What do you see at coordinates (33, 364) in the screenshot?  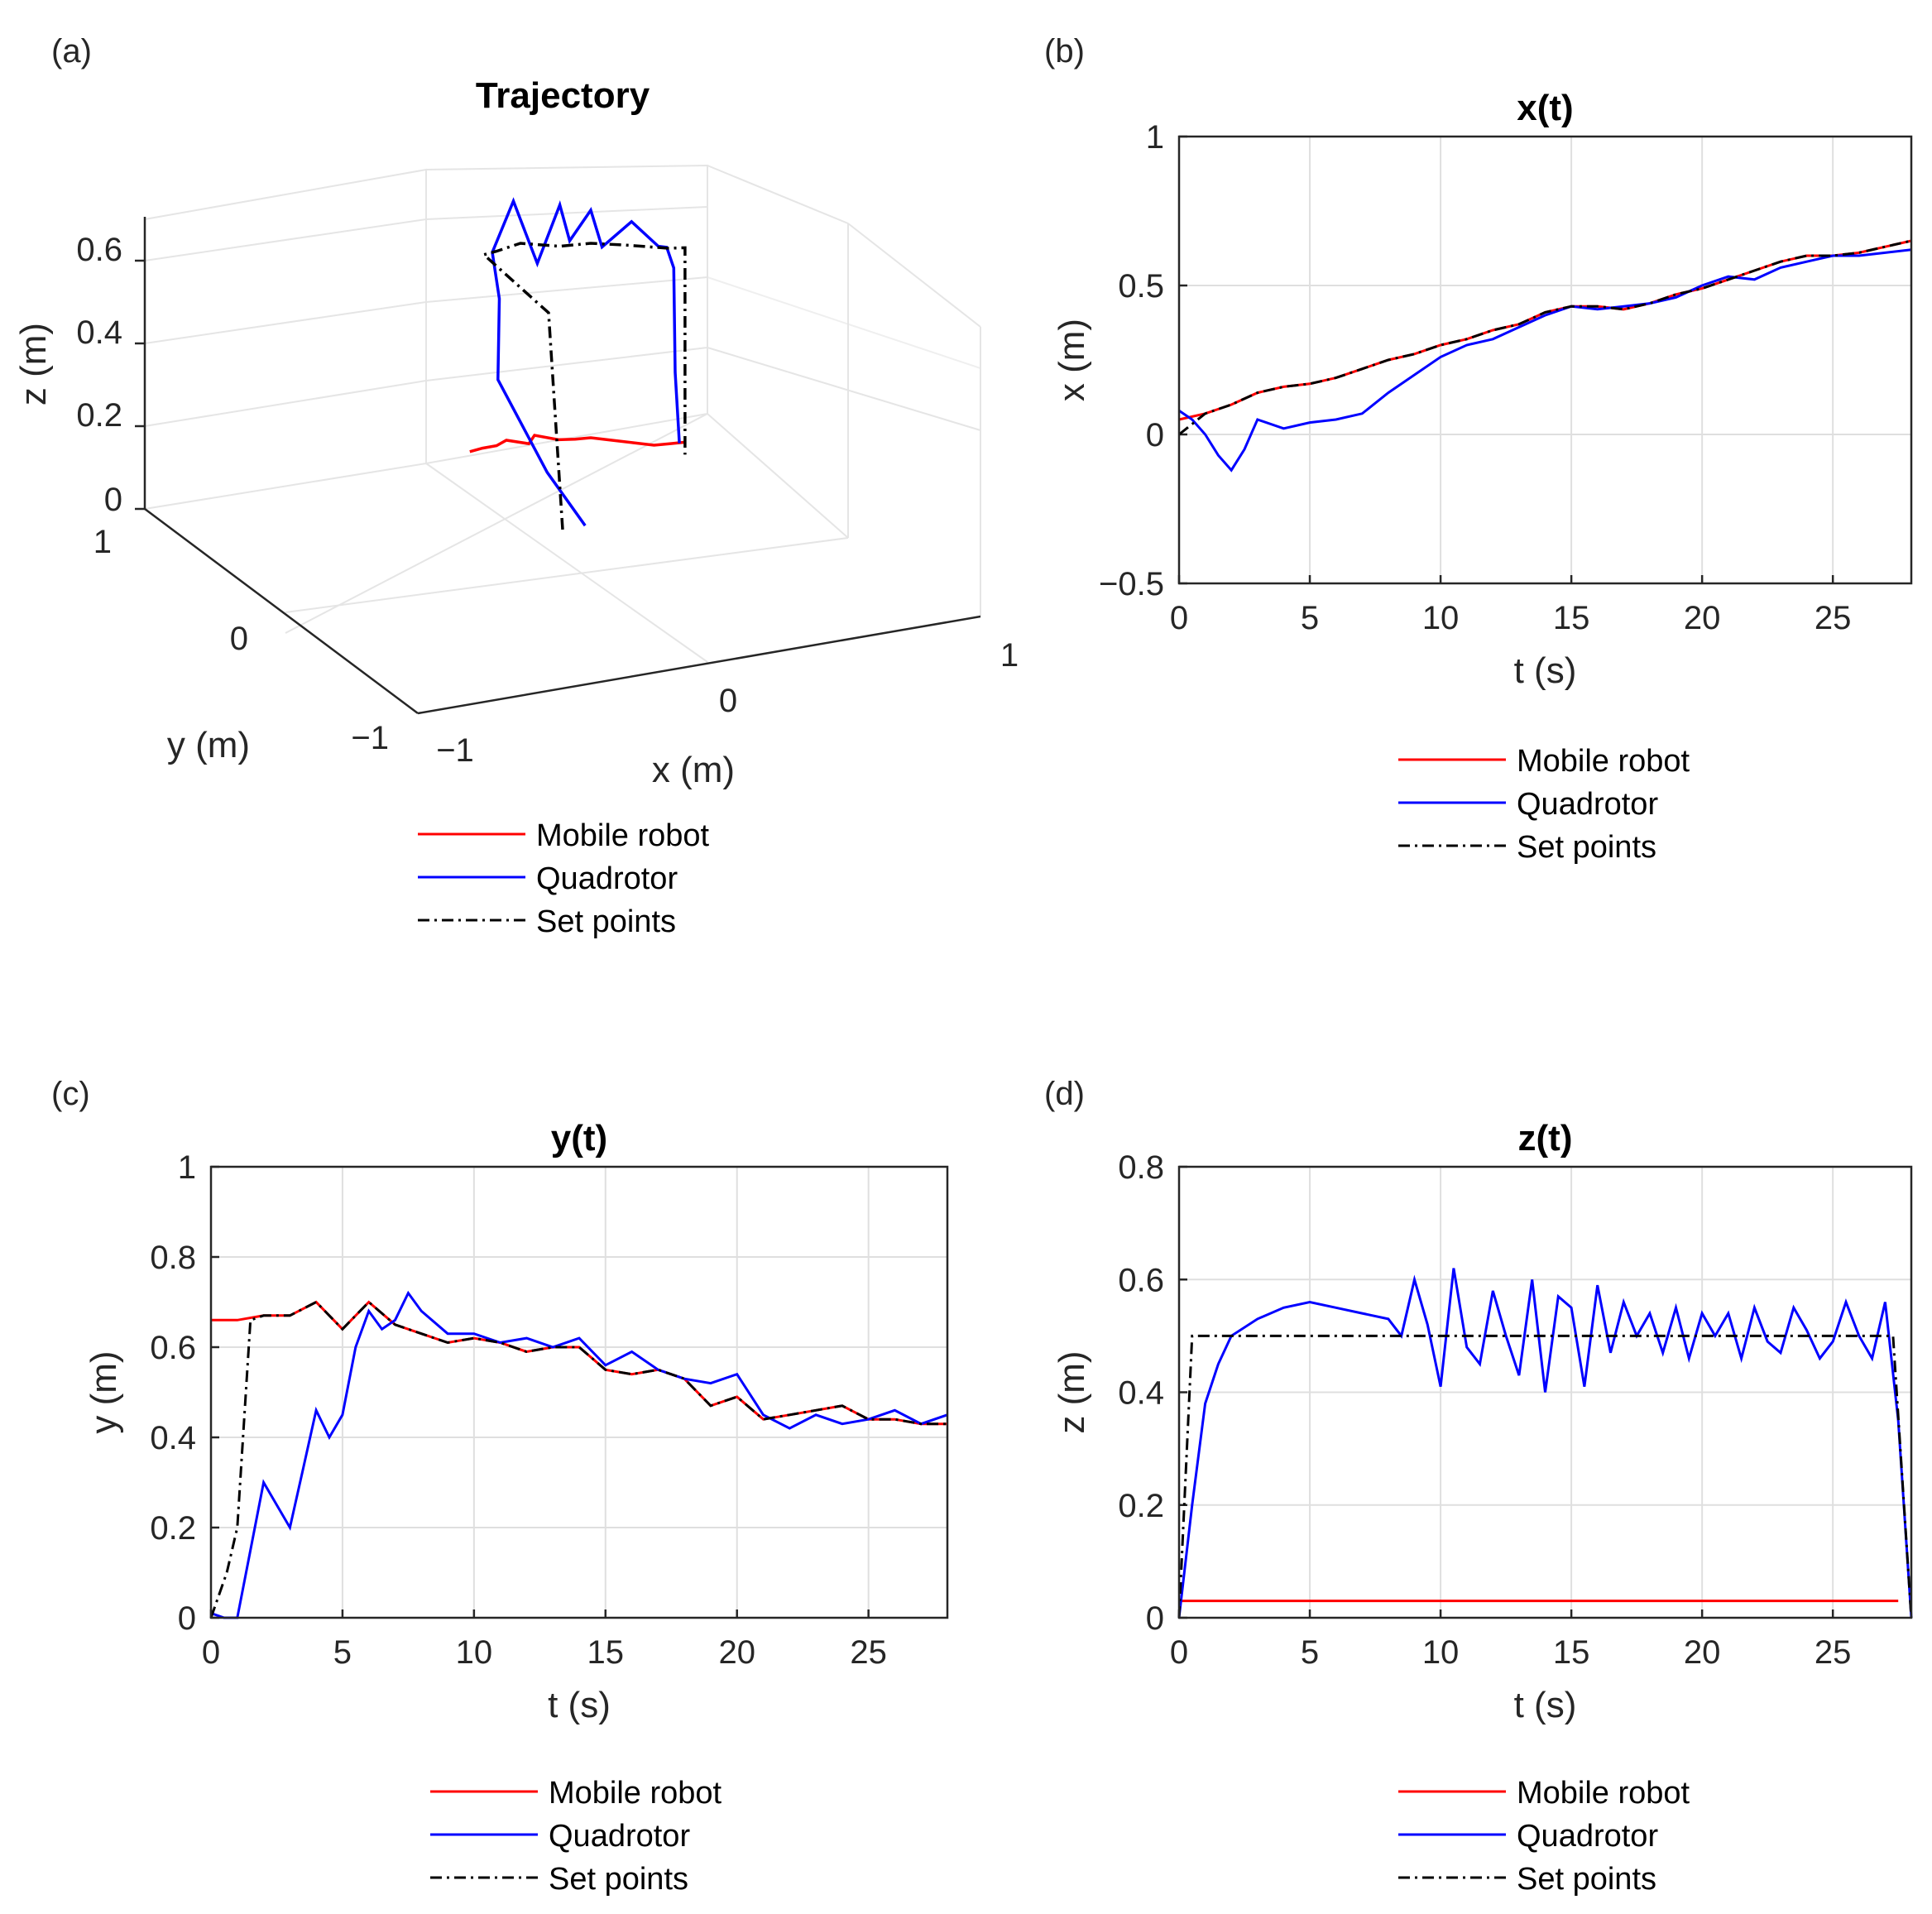 I see `z-axis-label: z (m)` at bounding box center [33, 364].